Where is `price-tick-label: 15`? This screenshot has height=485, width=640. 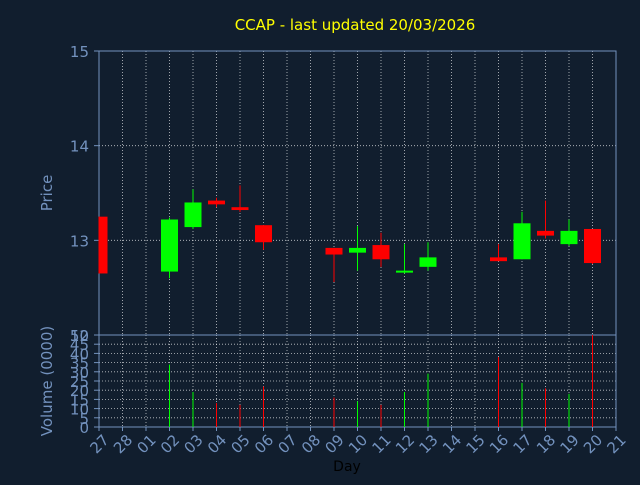 price-tick-label: 15 is located at coordinates (79, 52).